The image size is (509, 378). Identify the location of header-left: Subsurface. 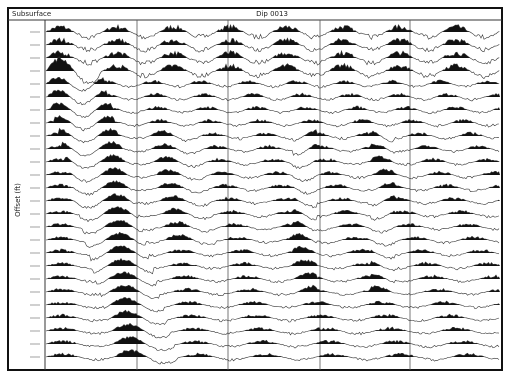
(31, 14).